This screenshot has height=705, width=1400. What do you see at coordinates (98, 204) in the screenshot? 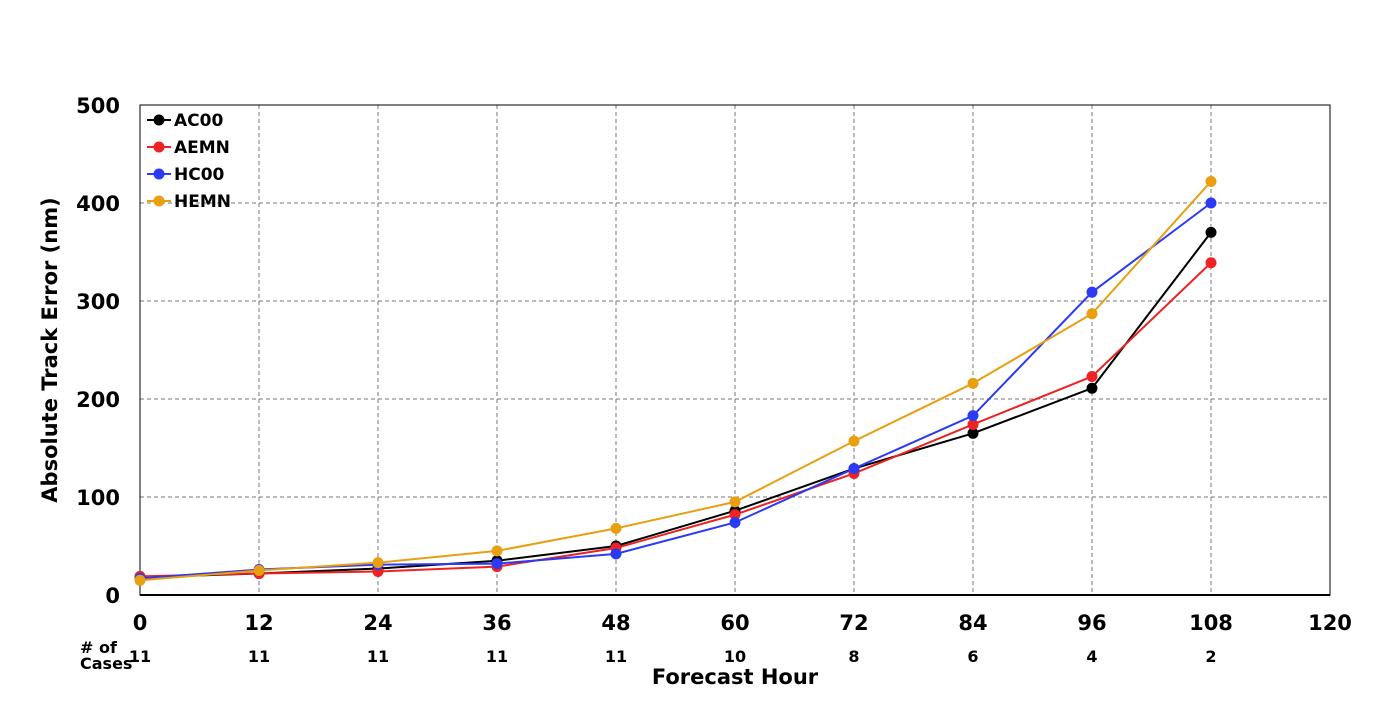
I see `y-tick-label: 400` at bounding box center [98, 204].